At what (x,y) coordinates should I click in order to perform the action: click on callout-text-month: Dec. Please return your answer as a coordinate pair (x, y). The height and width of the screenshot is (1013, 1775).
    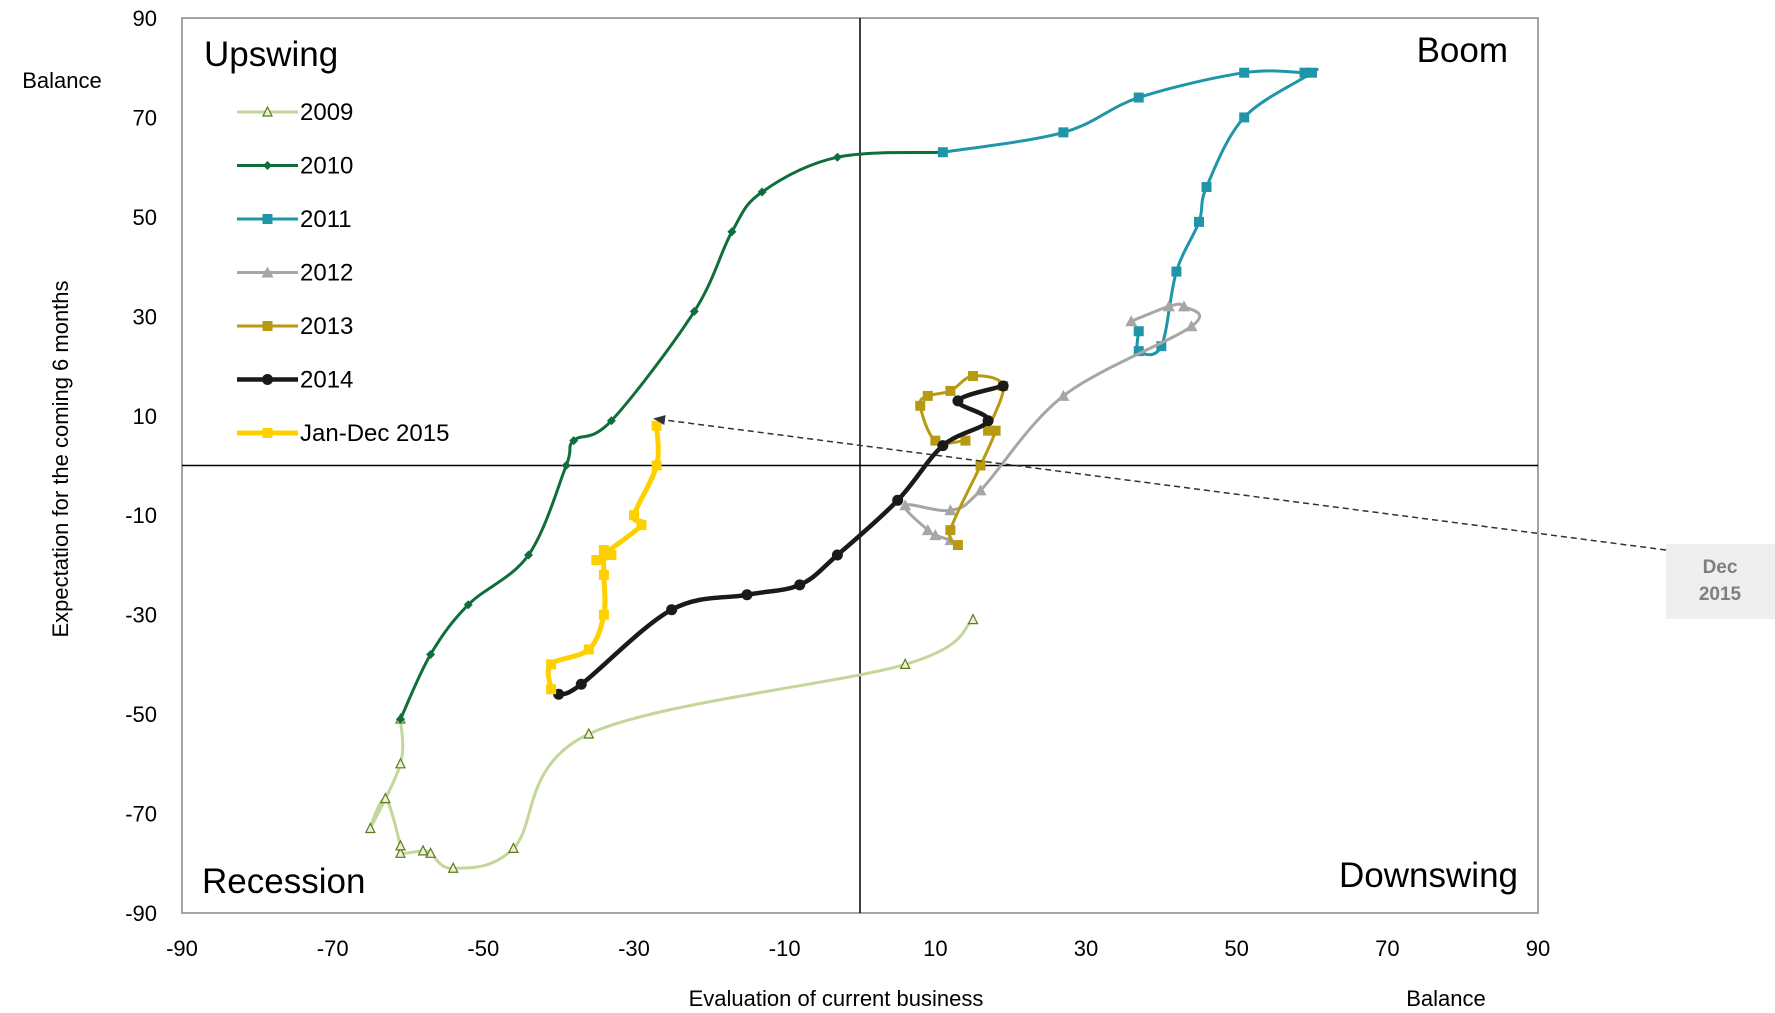
    Looking at the image, I should click on (1720, 567).